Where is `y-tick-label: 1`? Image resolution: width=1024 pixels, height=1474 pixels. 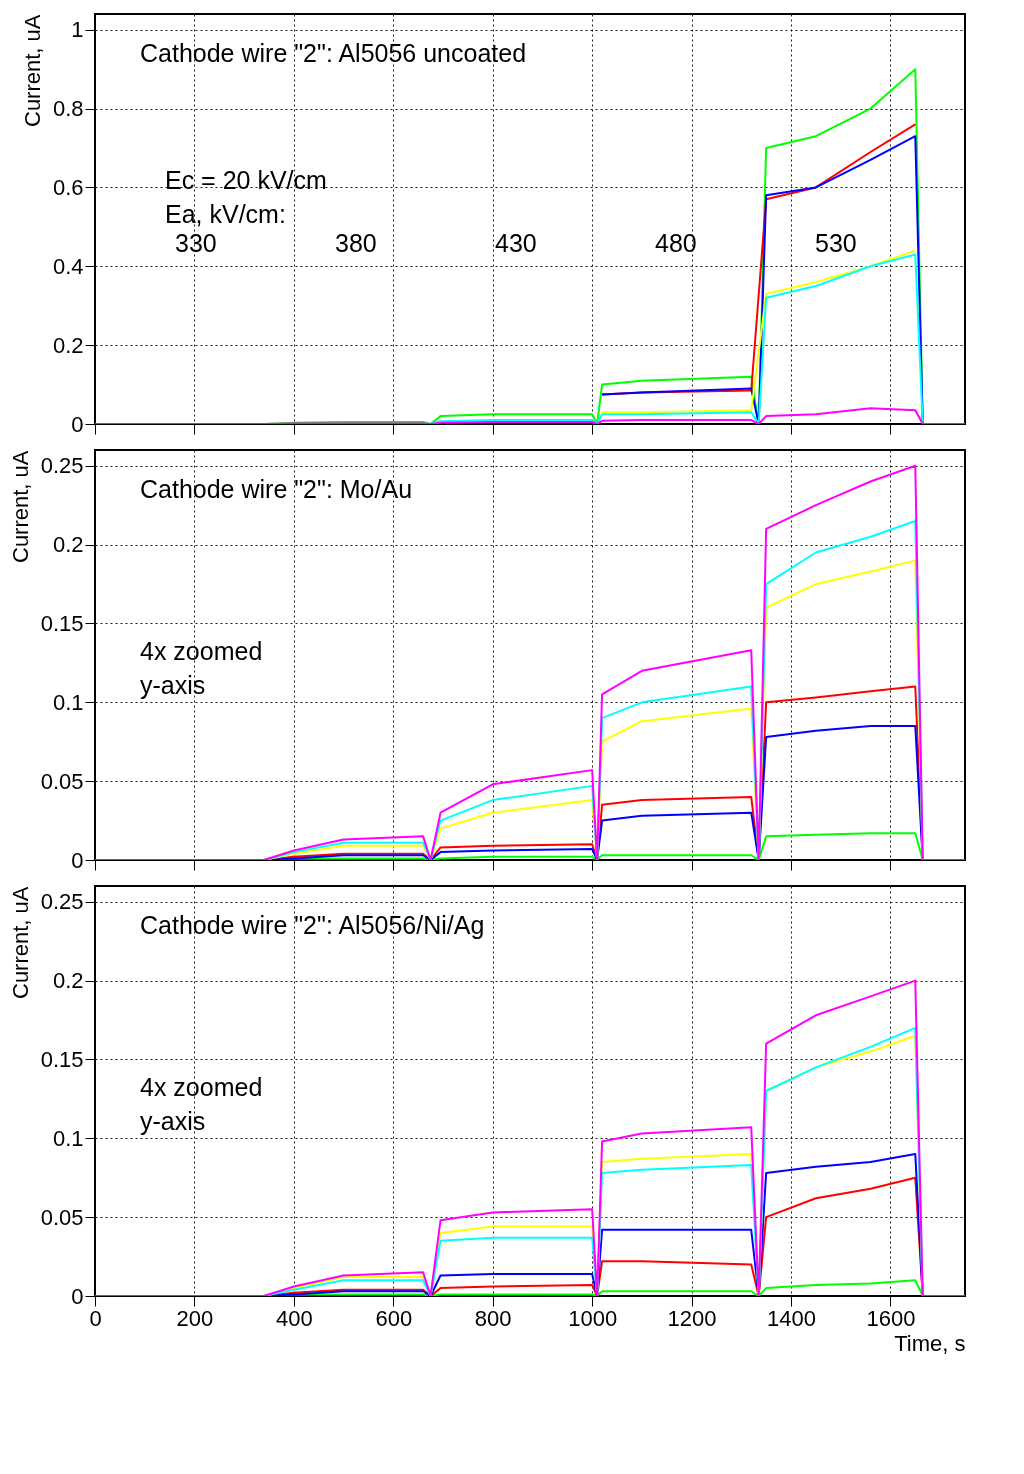
y-tick-label: 1 is located at coordinates (77, 30).